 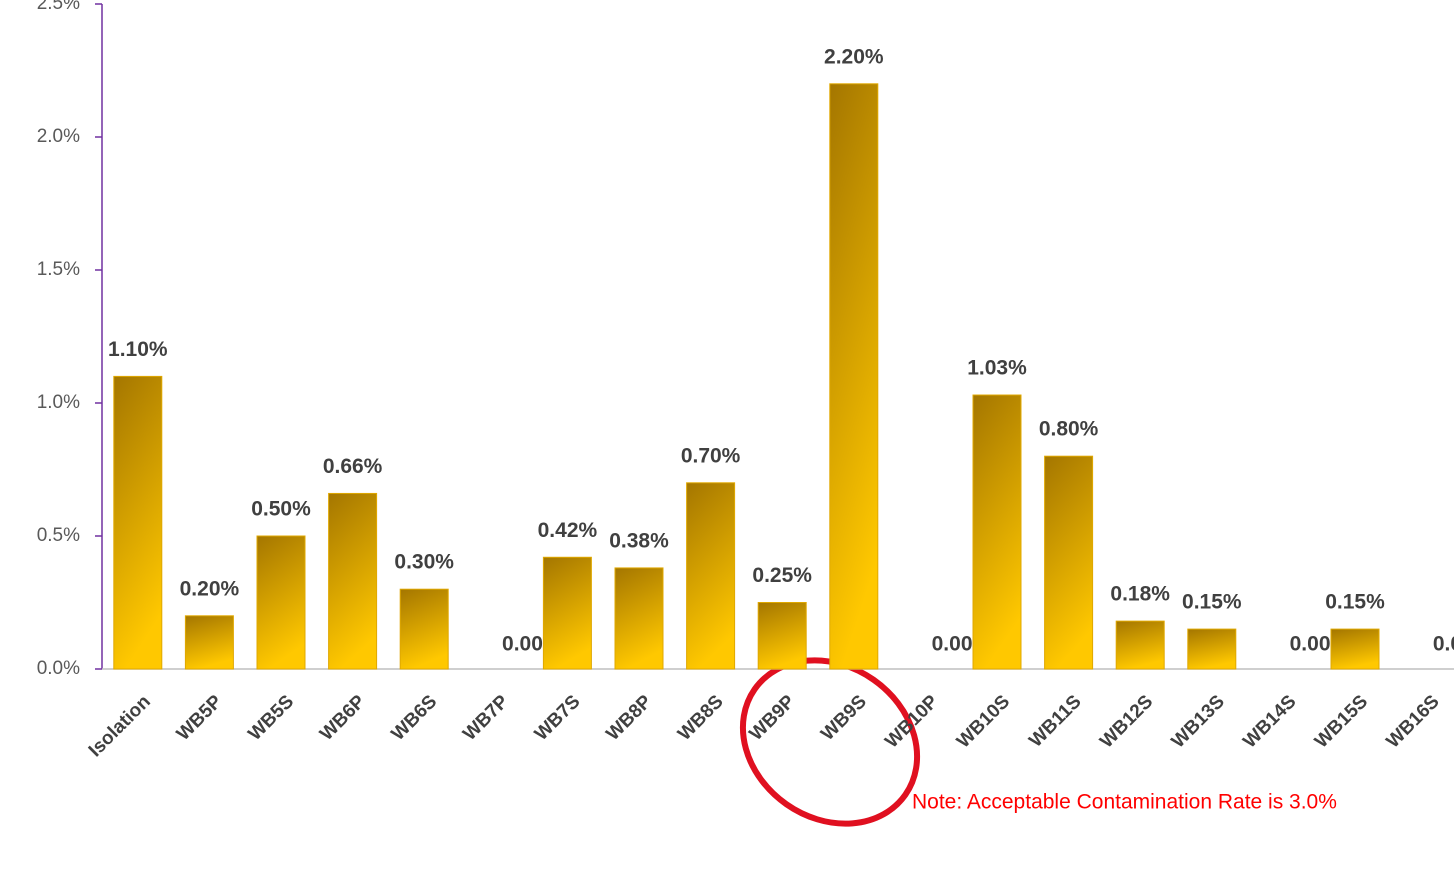 What do you see at coordinates (1443, 644) in the screenshot?
I see `value-label: 0.00%` at bounding box center [1443, 644].